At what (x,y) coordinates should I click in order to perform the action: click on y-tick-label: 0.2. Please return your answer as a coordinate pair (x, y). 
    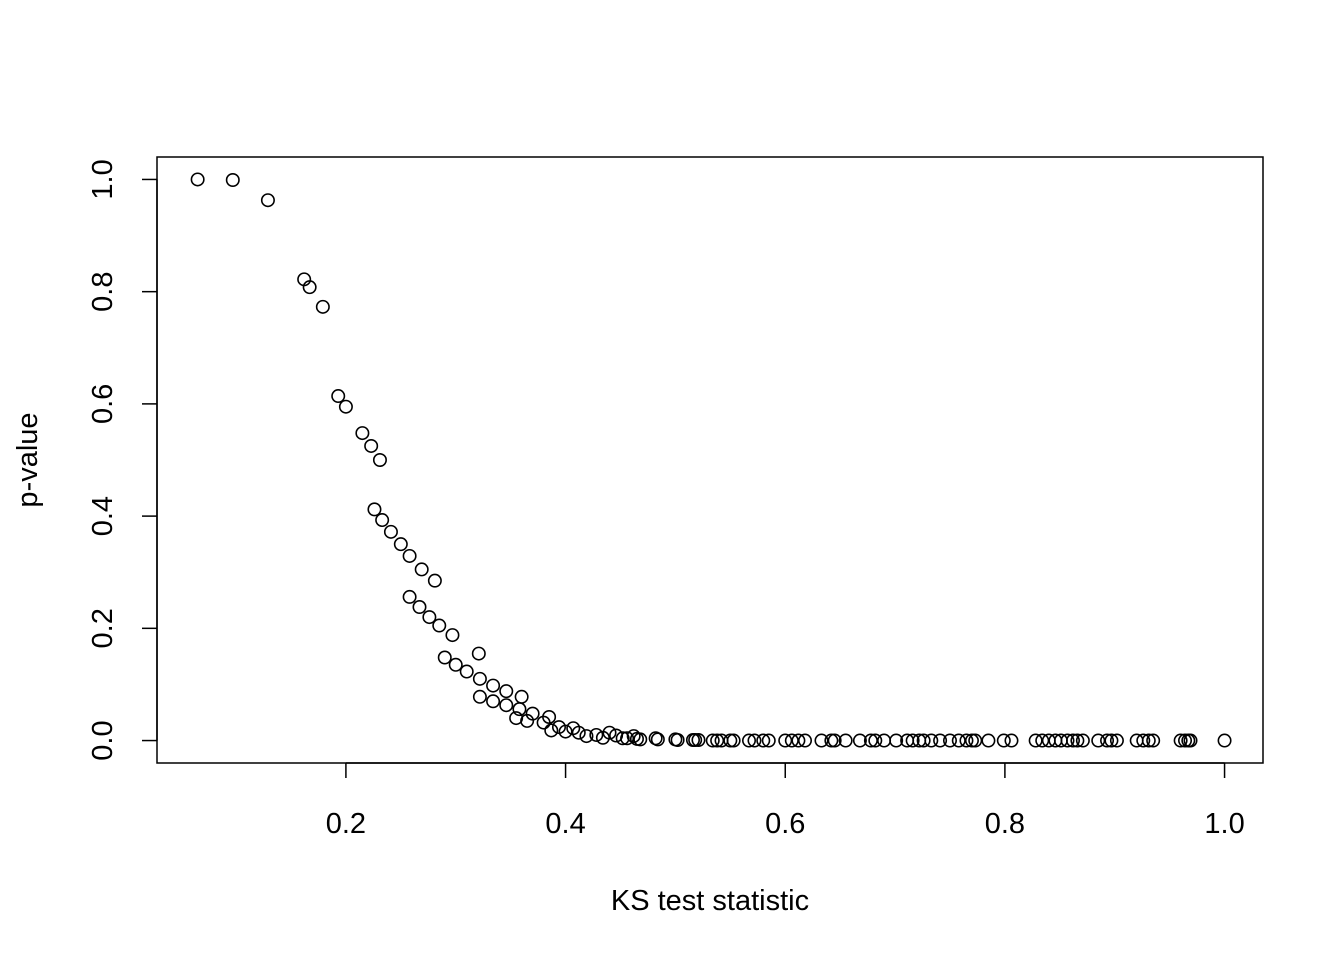
    Looking at the image, I should click on (103, 628).